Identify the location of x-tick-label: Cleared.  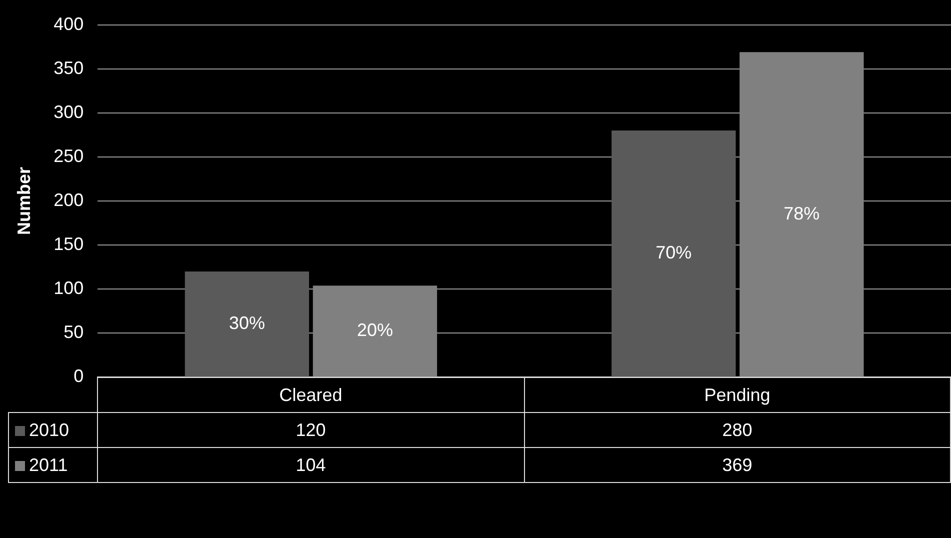
(311, 395).